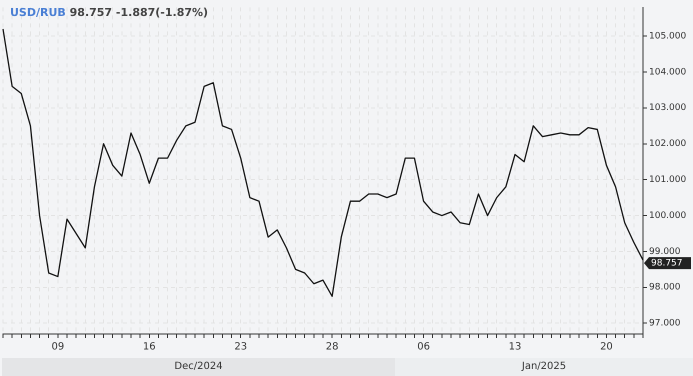 This screenshot has height=376, width=693. What do you see at coordinates (423, 347) in the screenshot?
I see `x-tick-label: 06` at bounding box center [423, 347].